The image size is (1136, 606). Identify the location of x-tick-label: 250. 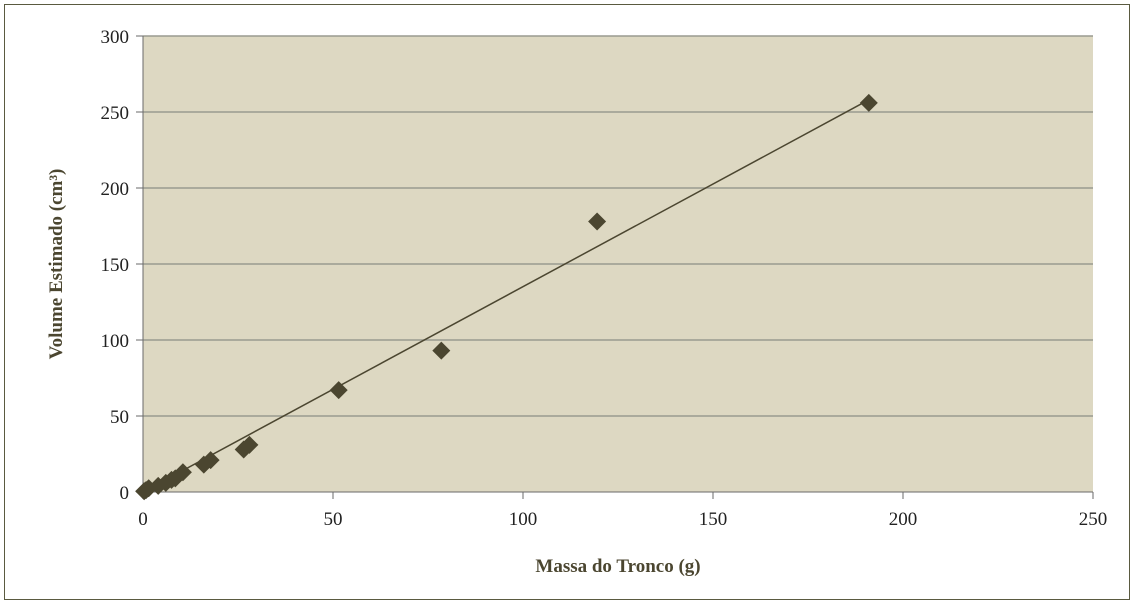
(1093, 519).